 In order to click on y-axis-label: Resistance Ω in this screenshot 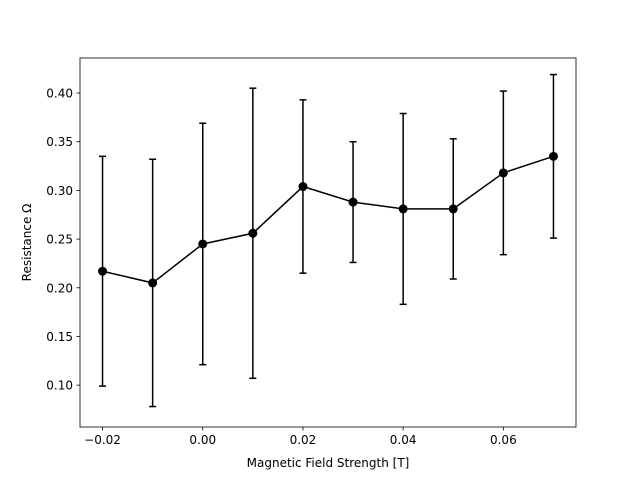, I will do `click(27, 243)`.